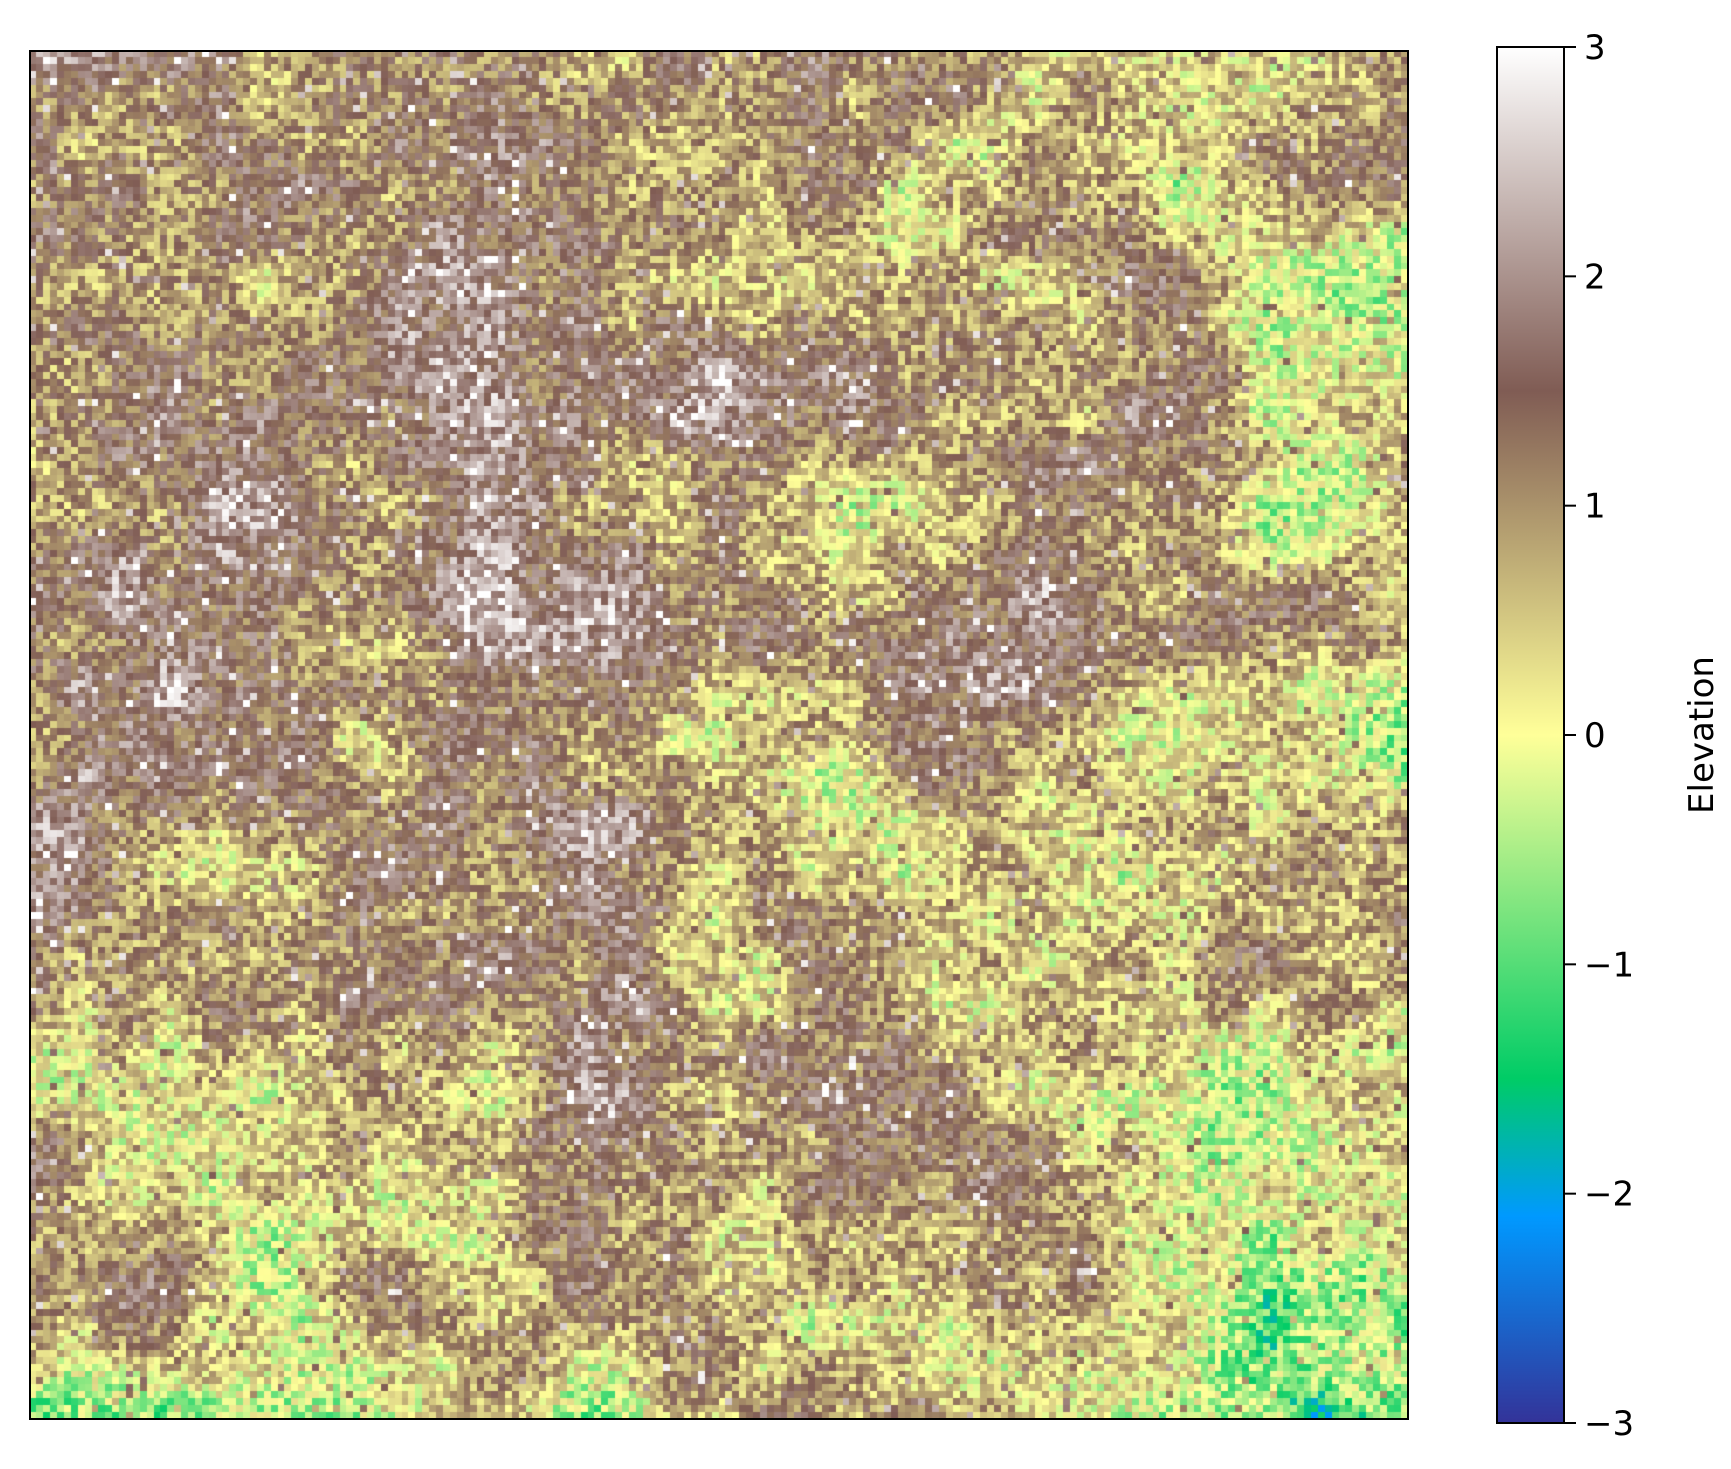 The image size is (1731, 1469). What do you see at coordinates (1595, 507) in the screenshot?
I see `colorbar-tick-label: 1` at bounding box center [1595, 507].